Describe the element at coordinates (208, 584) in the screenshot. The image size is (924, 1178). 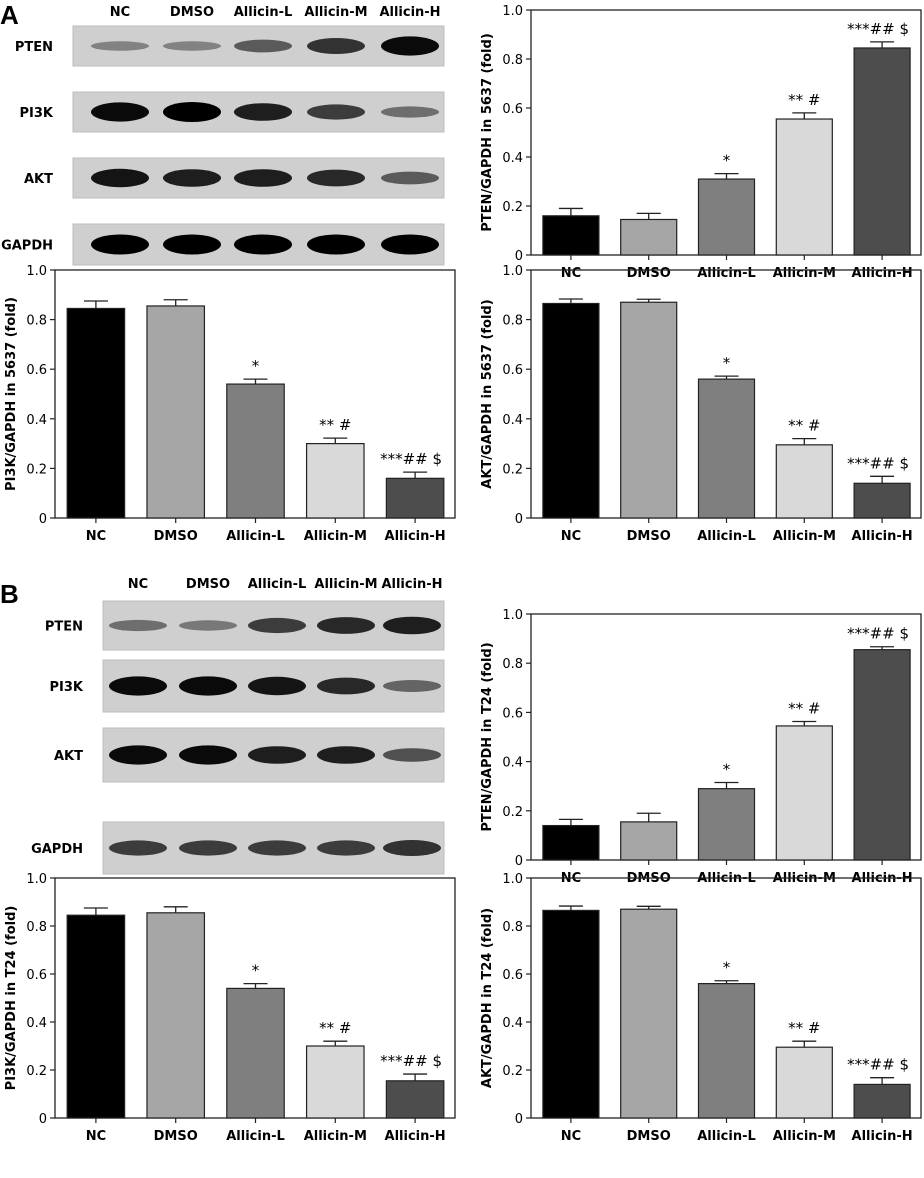
I see `lane-label: DMSO` at that location.